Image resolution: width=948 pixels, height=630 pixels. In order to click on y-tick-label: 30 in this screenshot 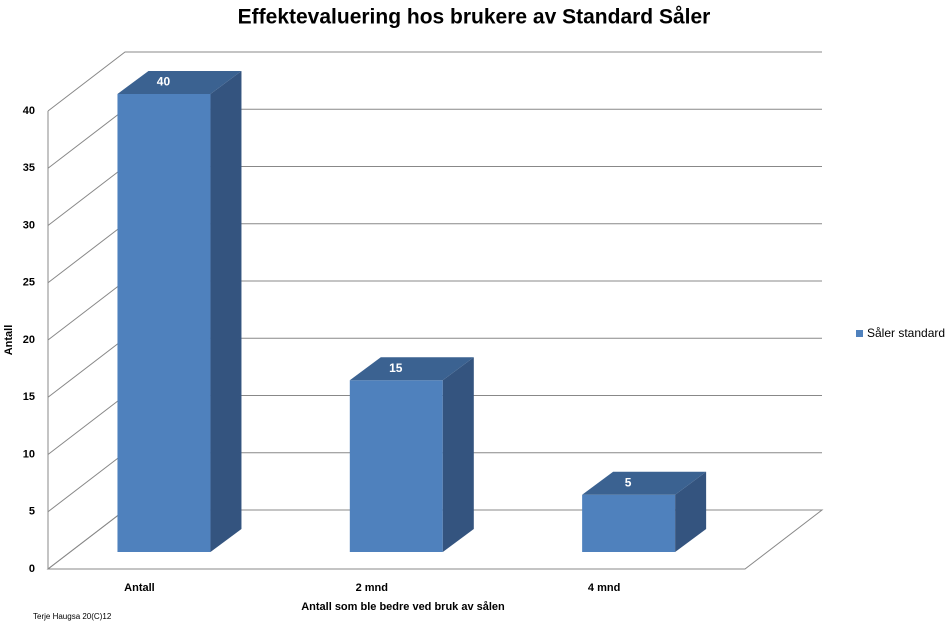, I will do `click(29, 225)`.